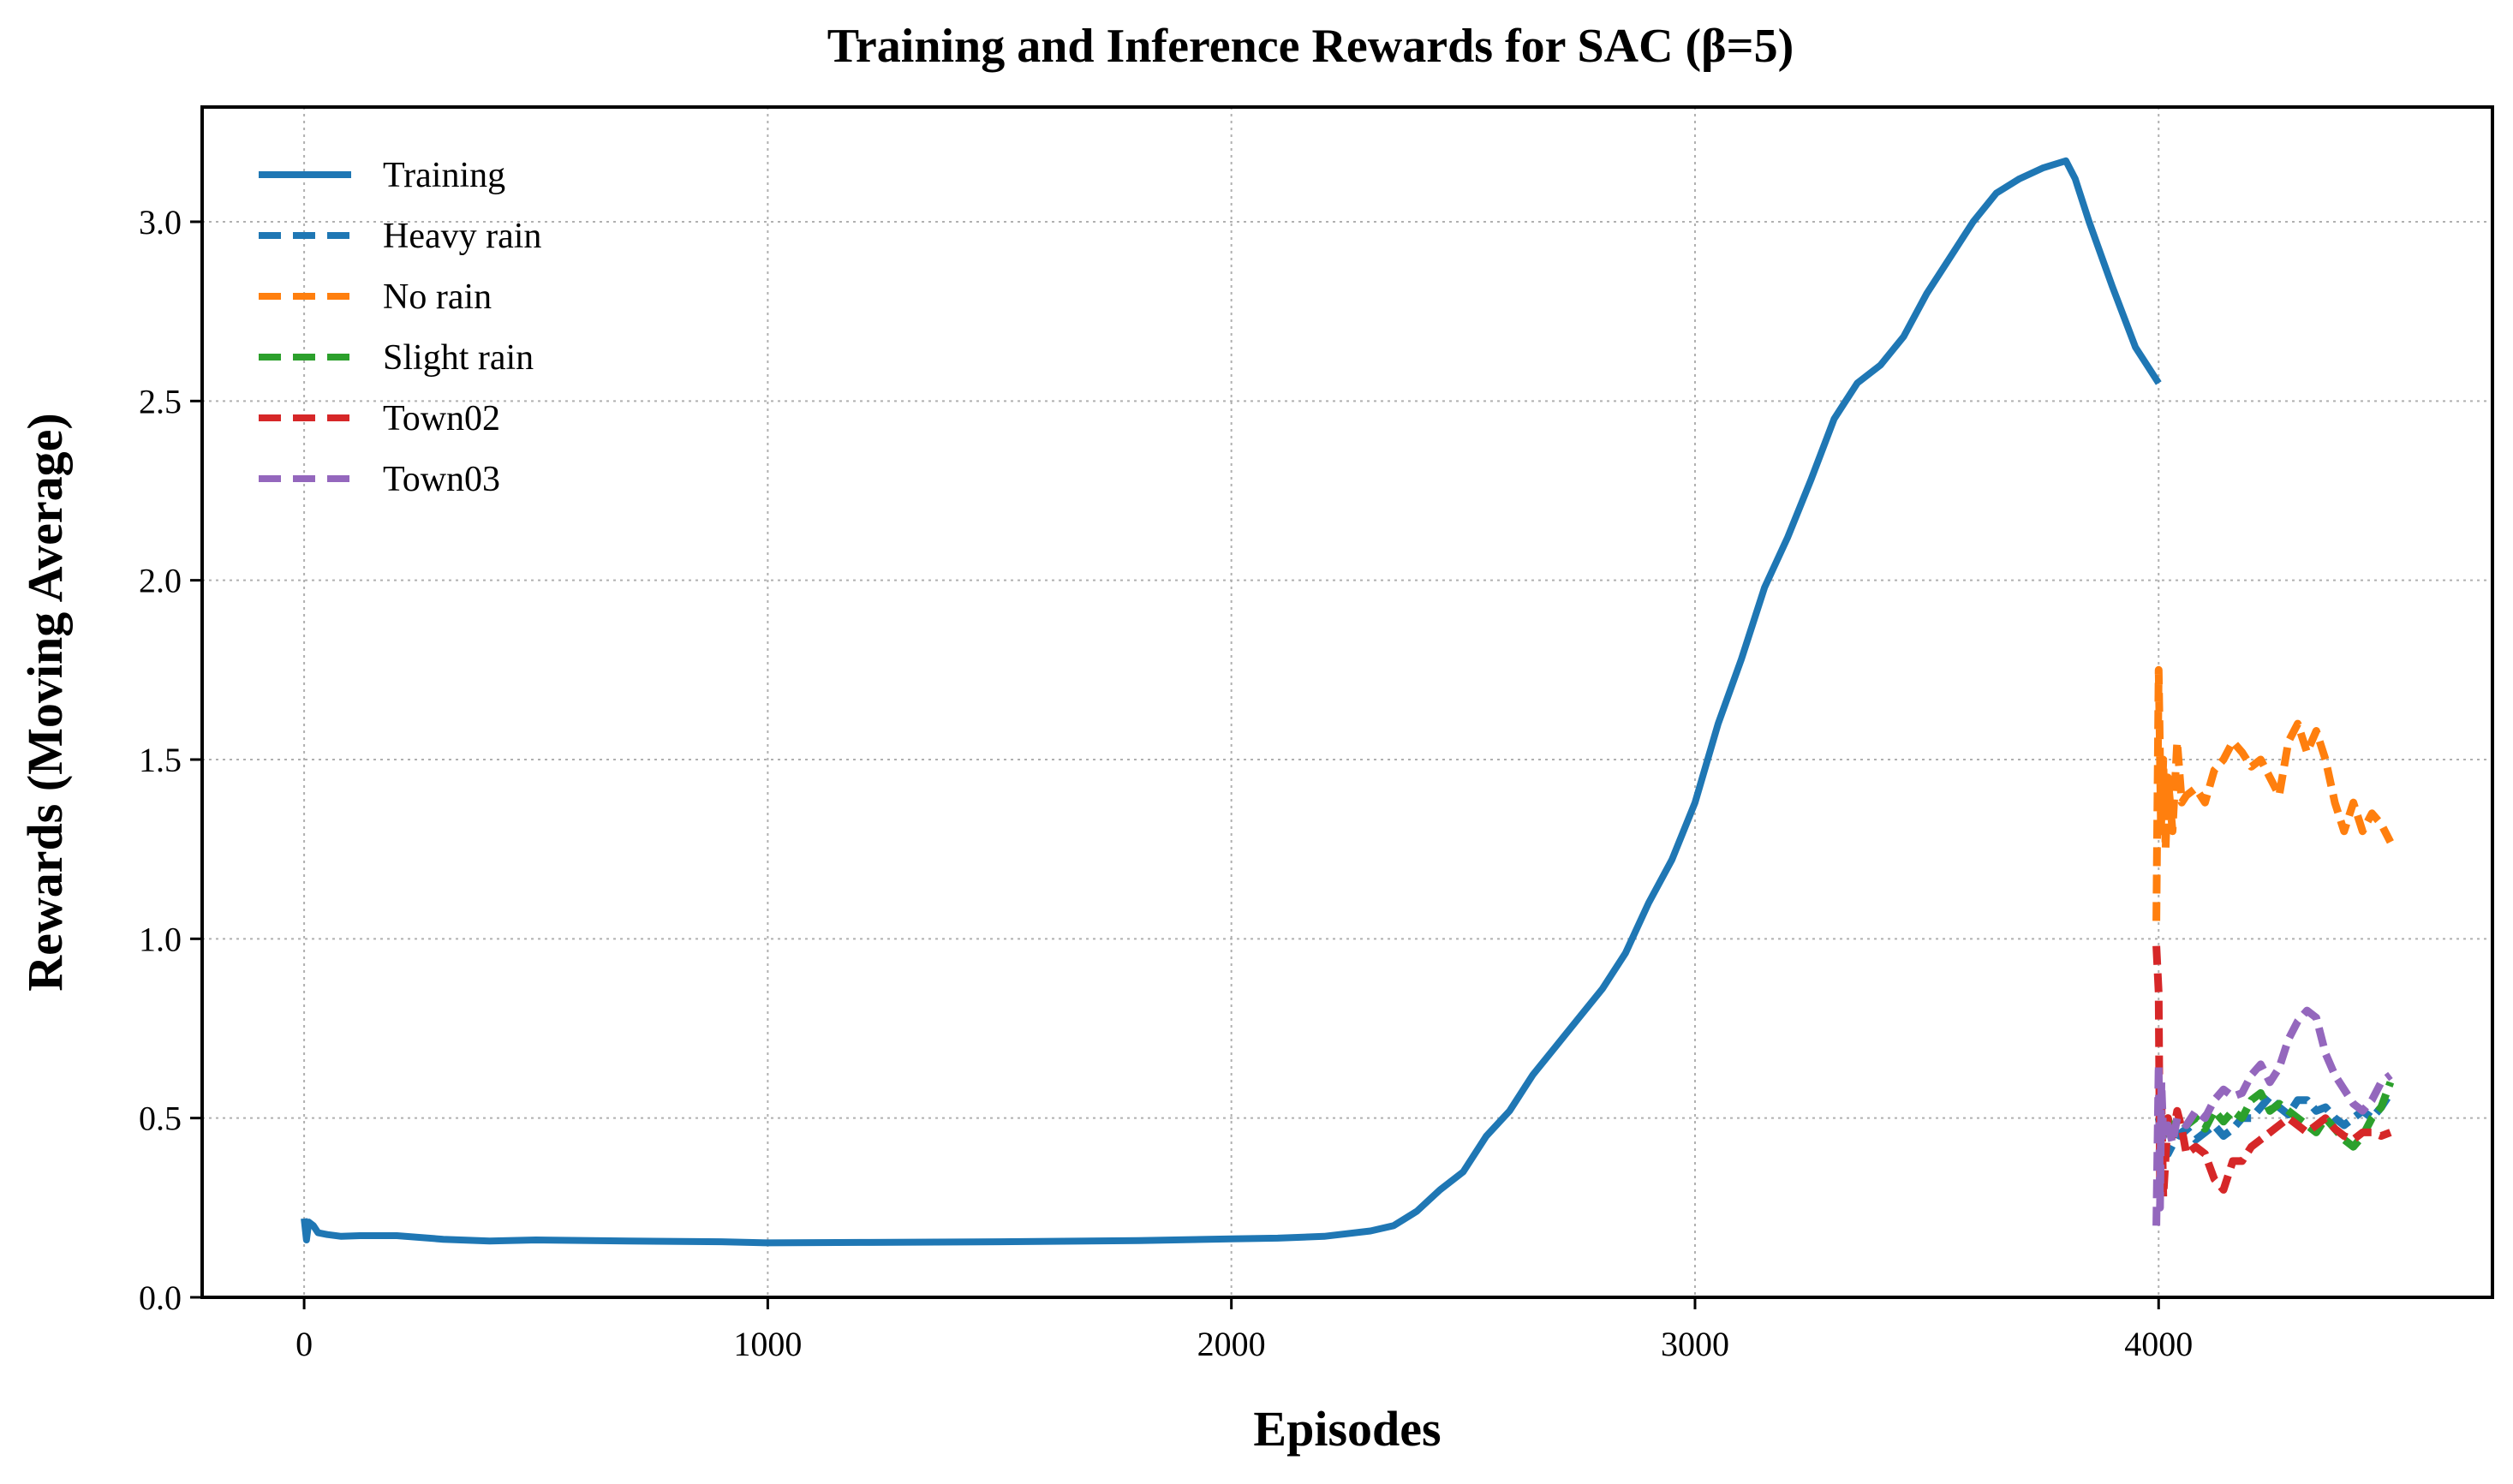  I want to click on y-tick-label: 3.0, so click(161, 222).